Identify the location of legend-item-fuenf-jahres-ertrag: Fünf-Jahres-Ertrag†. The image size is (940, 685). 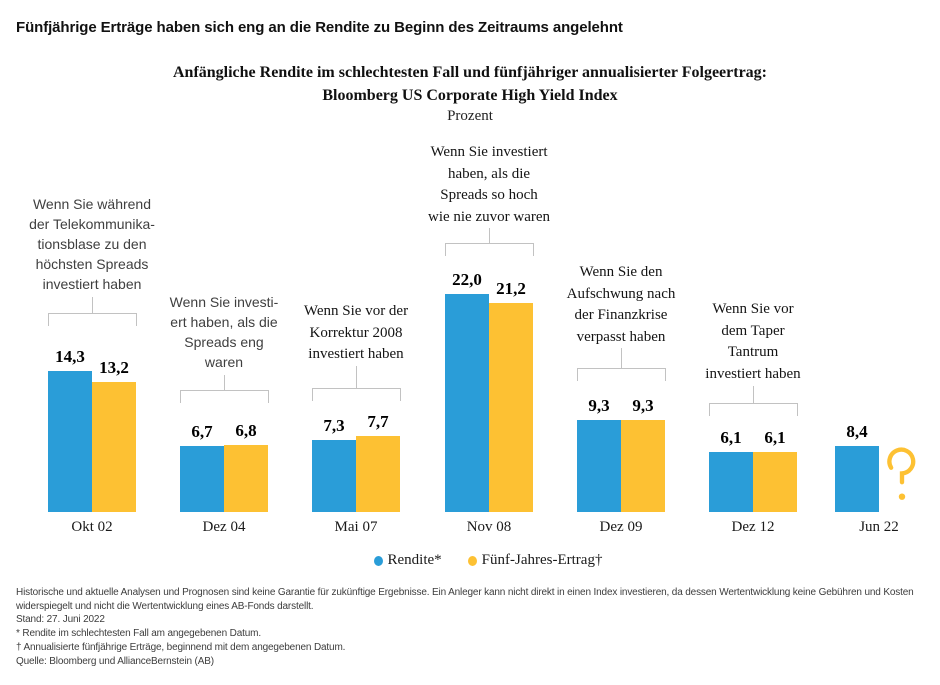
(535, 560).